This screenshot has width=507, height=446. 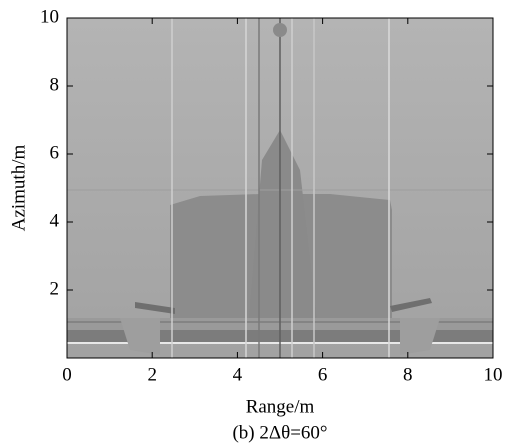 I want to click on caption: (b) 2Δθ=60°, so click(x=279, y=432).